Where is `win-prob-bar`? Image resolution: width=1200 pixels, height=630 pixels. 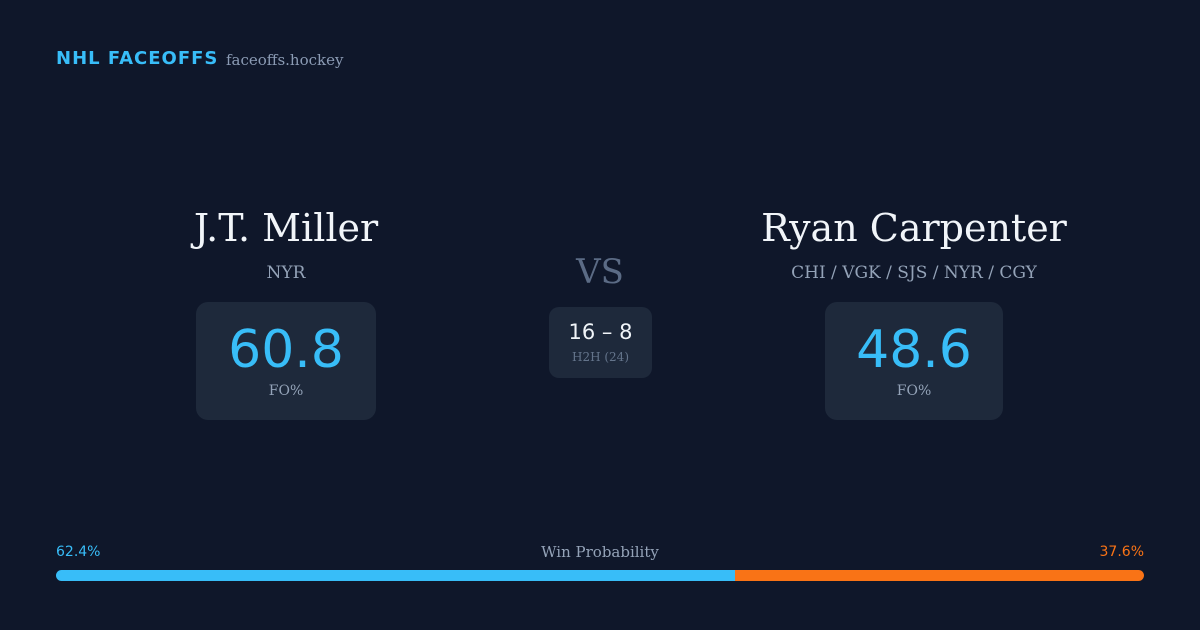 win-prob-bar is located at coordinates (600, 575).